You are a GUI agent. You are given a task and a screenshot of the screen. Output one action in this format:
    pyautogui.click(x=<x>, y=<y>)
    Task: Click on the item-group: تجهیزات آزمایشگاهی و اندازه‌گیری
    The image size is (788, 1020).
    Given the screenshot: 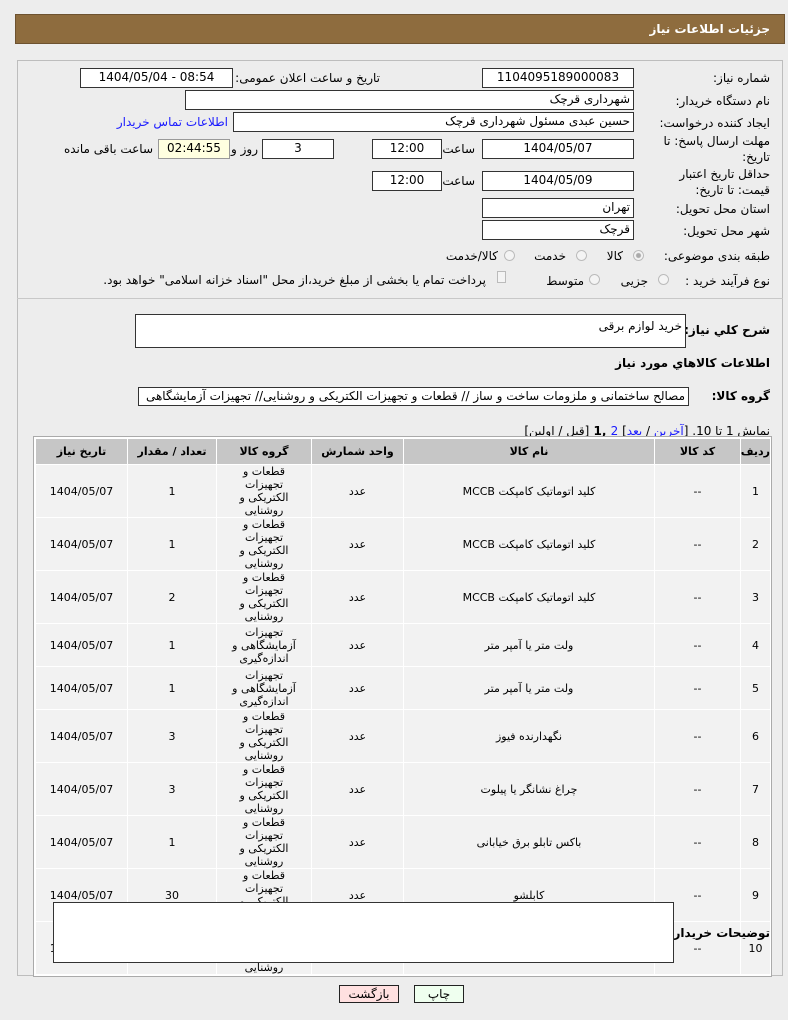 What is the action you would take?
    pyautogui.click(x=264, y=688)
    